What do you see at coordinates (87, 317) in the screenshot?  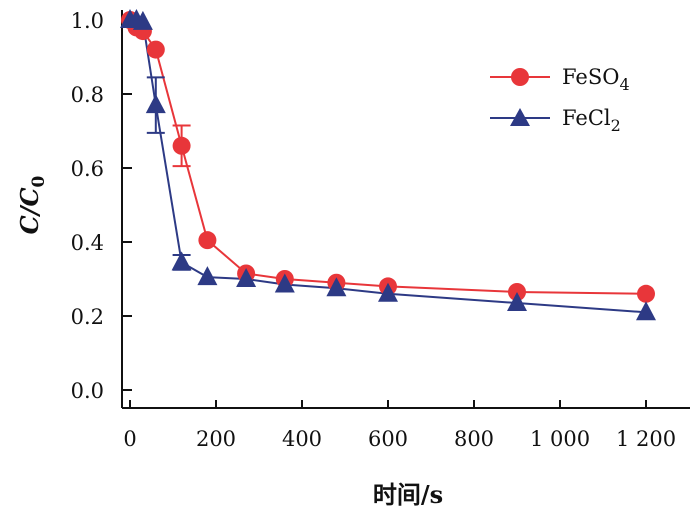 I see `y-tick-label: 0.2` at bounding box center [87, 317].